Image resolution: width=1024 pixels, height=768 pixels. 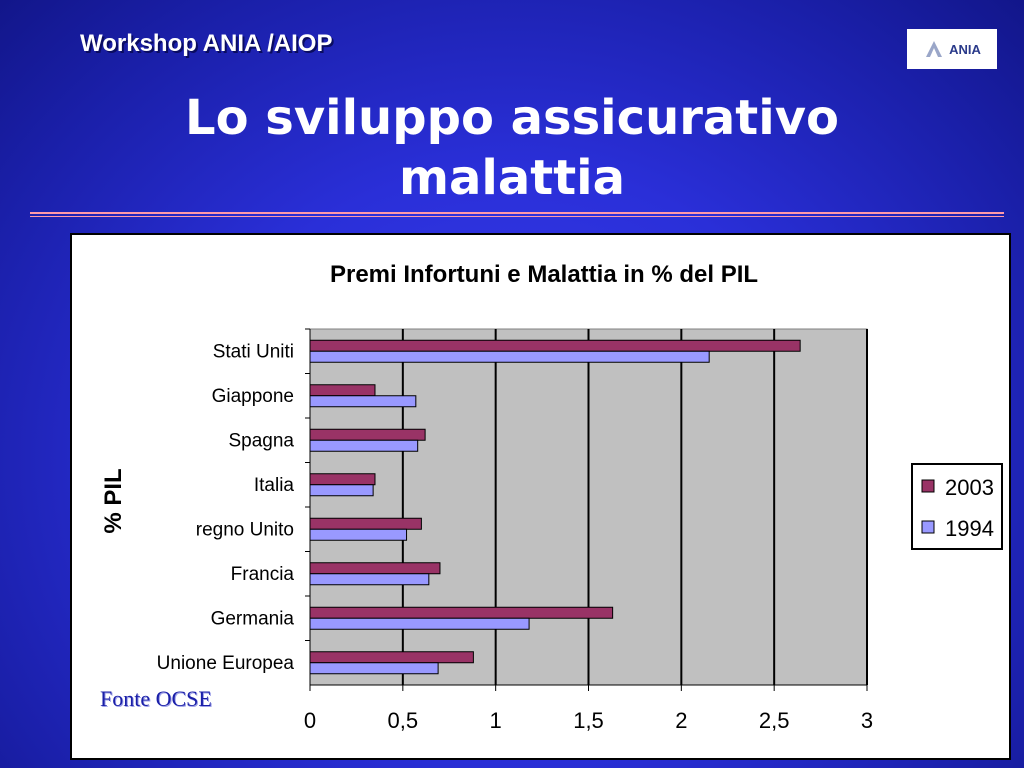 What do you see at coordinates (934, 49) in the screenshot?
I see `ania-logo-icon` at bounding box center [934, 49].